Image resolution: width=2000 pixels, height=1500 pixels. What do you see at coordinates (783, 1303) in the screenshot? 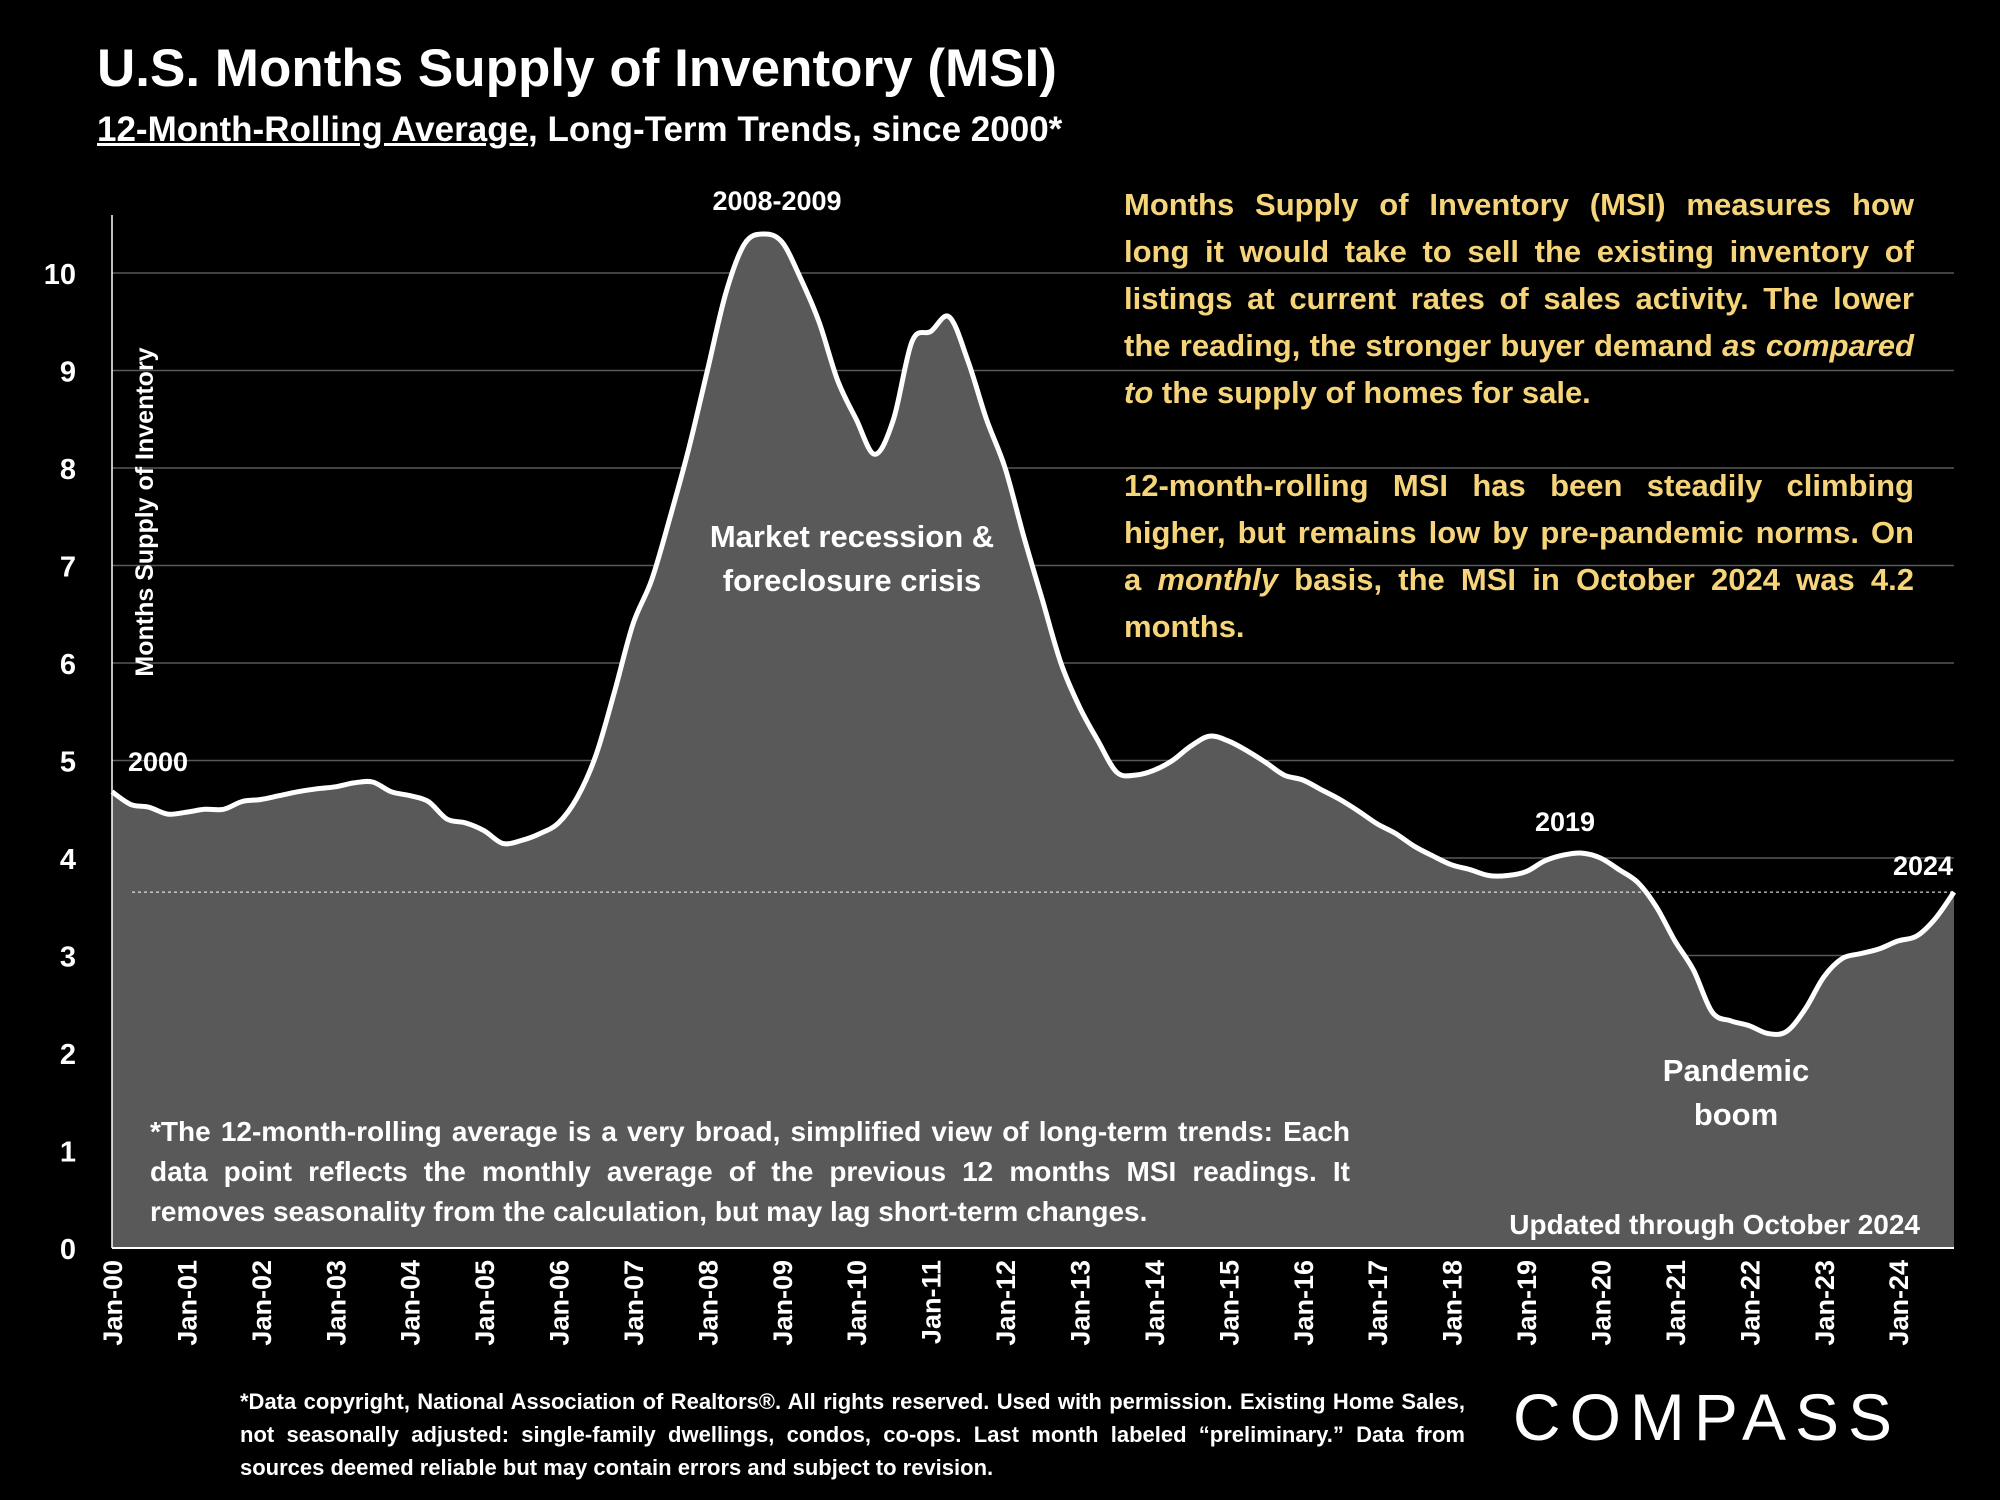
I see `x-tick-label: Jan-09` at bounding box center [783, 1303].